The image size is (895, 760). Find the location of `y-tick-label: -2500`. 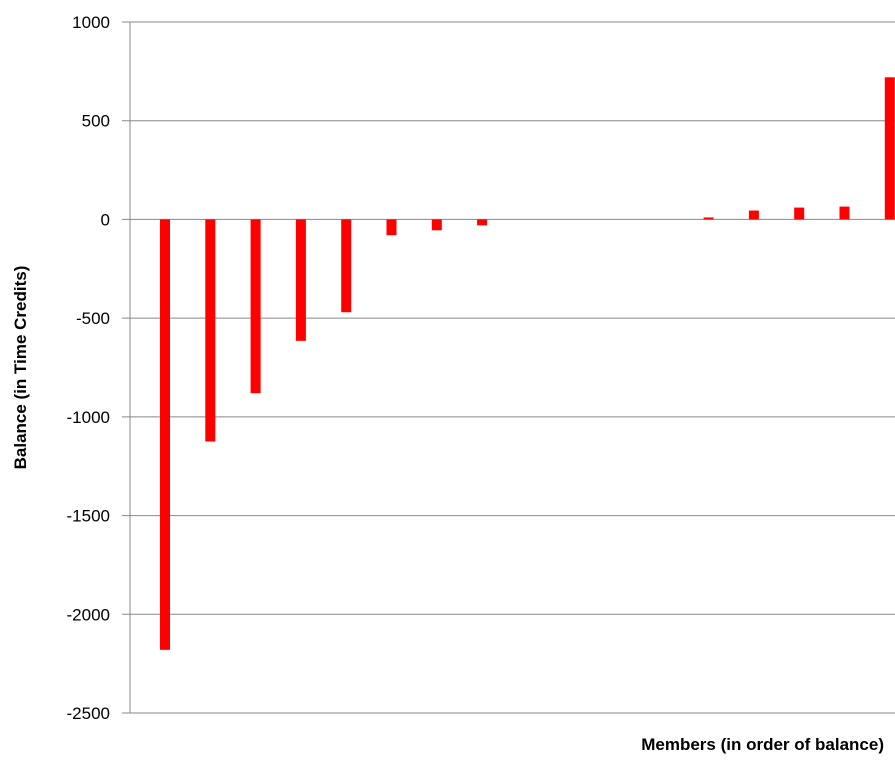

y-tick-label: -2500 is located at coordinates (88, 713).